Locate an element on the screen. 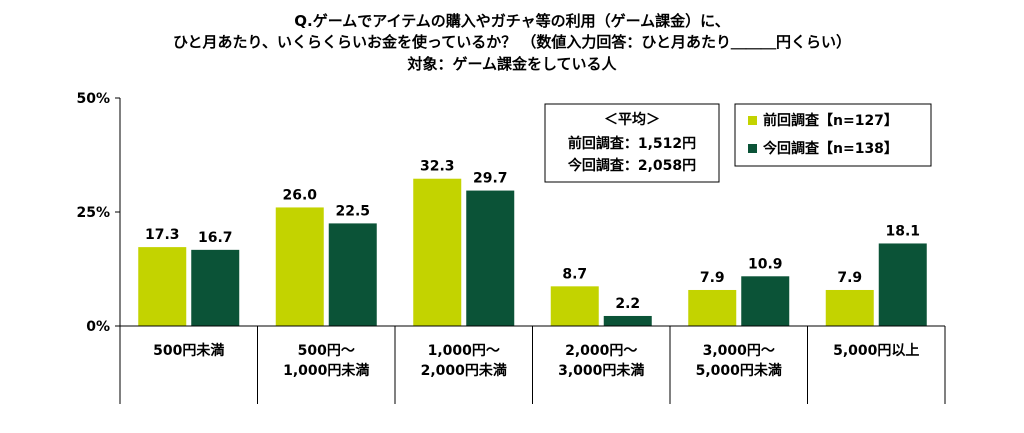 This screenshot has height=433, width=1024. y-tick-label: 50% is located at coordinates (93, 99).